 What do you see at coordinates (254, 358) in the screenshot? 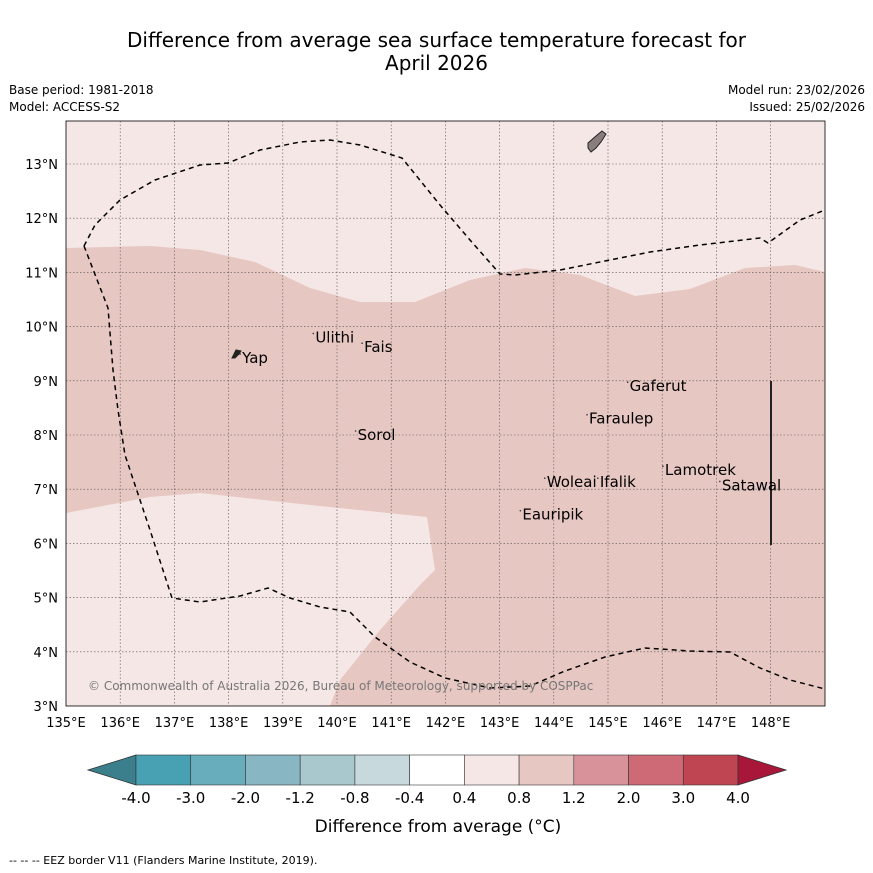
I see `place-label: Yap` at bounding box center [254, 358].